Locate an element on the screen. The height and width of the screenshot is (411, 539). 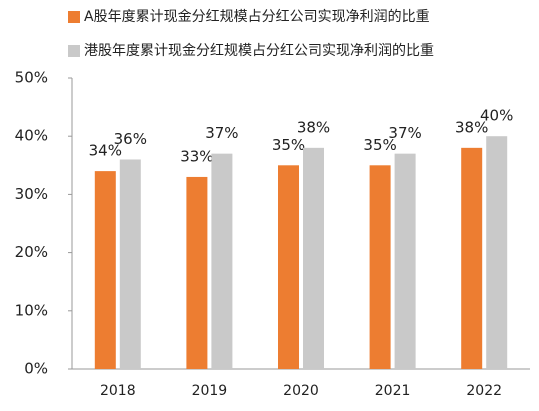
value-label: 36% is located at coordinates (130, 139).